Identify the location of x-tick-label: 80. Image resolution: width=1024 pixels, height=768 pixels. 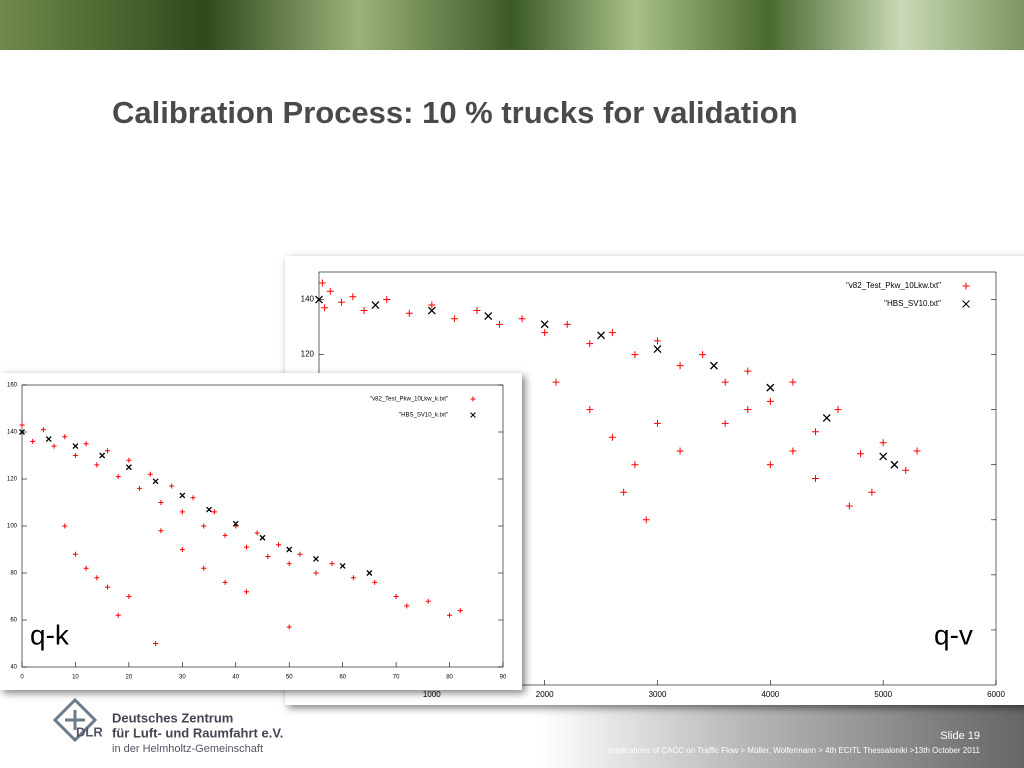
(449, 678).